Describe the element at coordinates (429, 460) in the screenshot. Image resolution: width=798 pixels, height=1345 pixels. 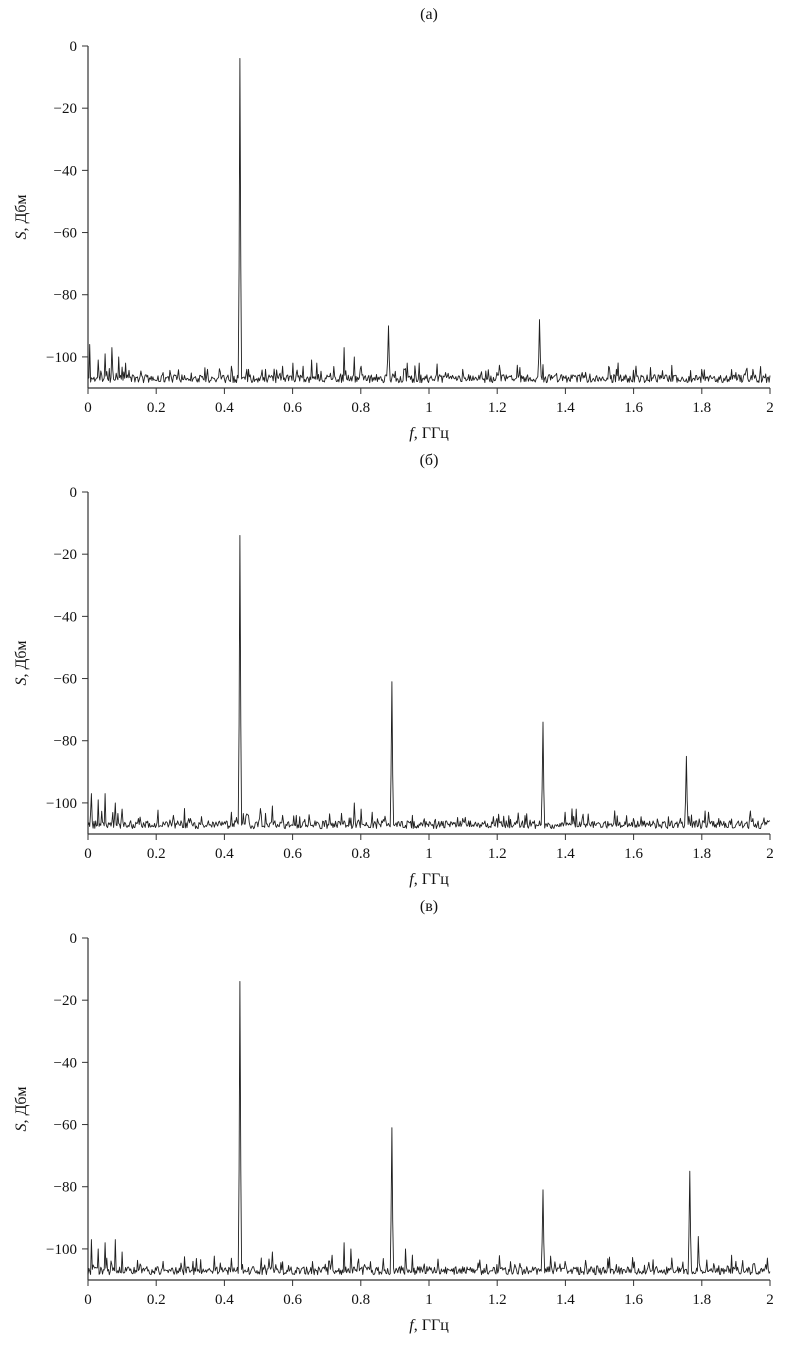
I see `panel-label-b: (б)` at that location.